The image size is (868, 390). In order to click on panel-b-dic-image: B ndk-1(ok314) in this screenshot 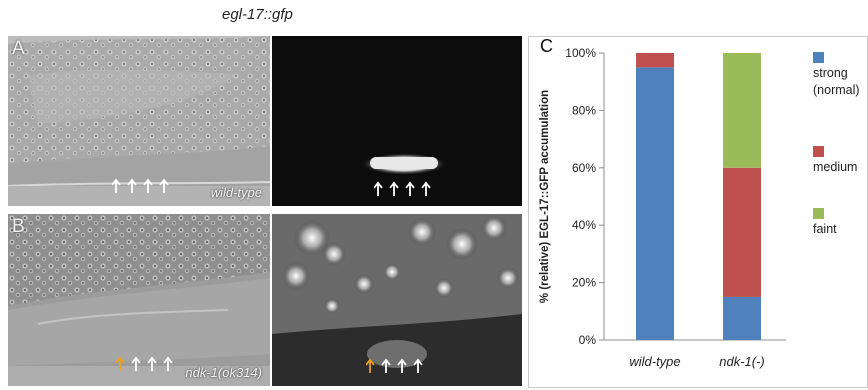, I will do `click(139, 300)`.